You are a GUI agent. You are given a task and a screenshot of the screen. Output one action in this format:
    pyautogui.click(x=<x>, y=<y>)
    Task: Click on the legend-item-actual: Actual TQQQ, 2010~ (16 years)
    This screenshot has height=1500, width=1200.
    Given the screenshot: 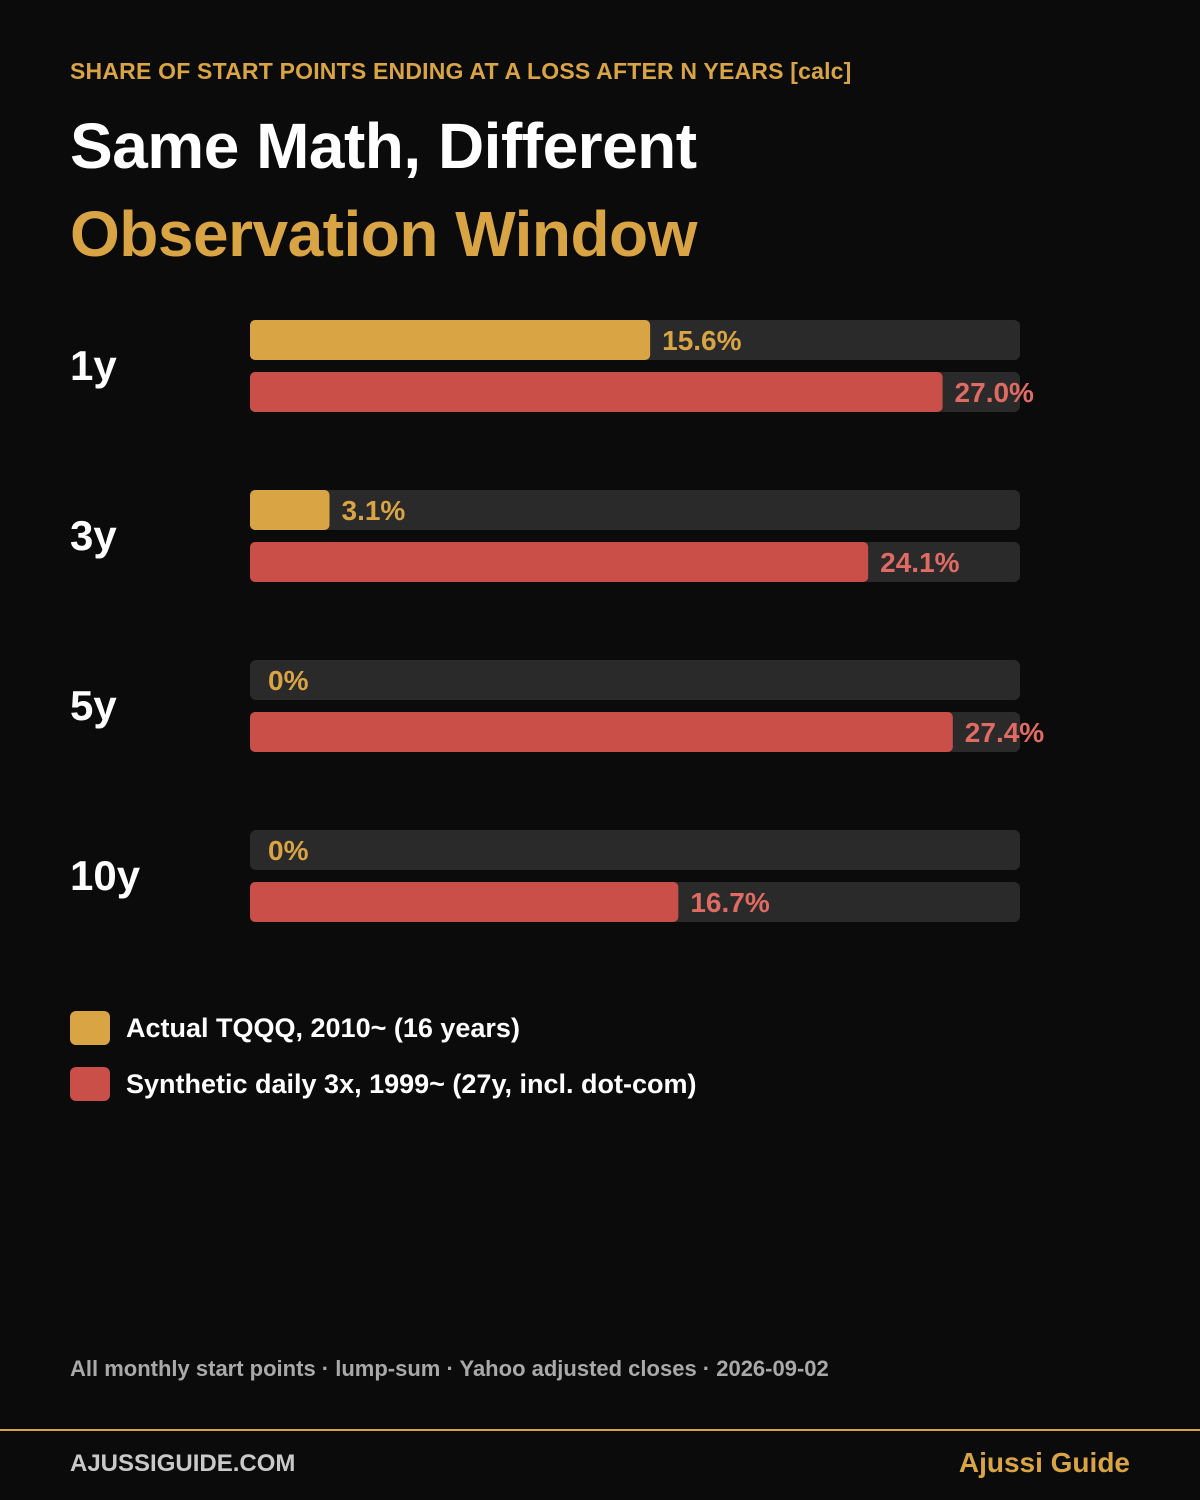 What is the action you would take?
    pyautogui.click(x=383, y=1028)
    